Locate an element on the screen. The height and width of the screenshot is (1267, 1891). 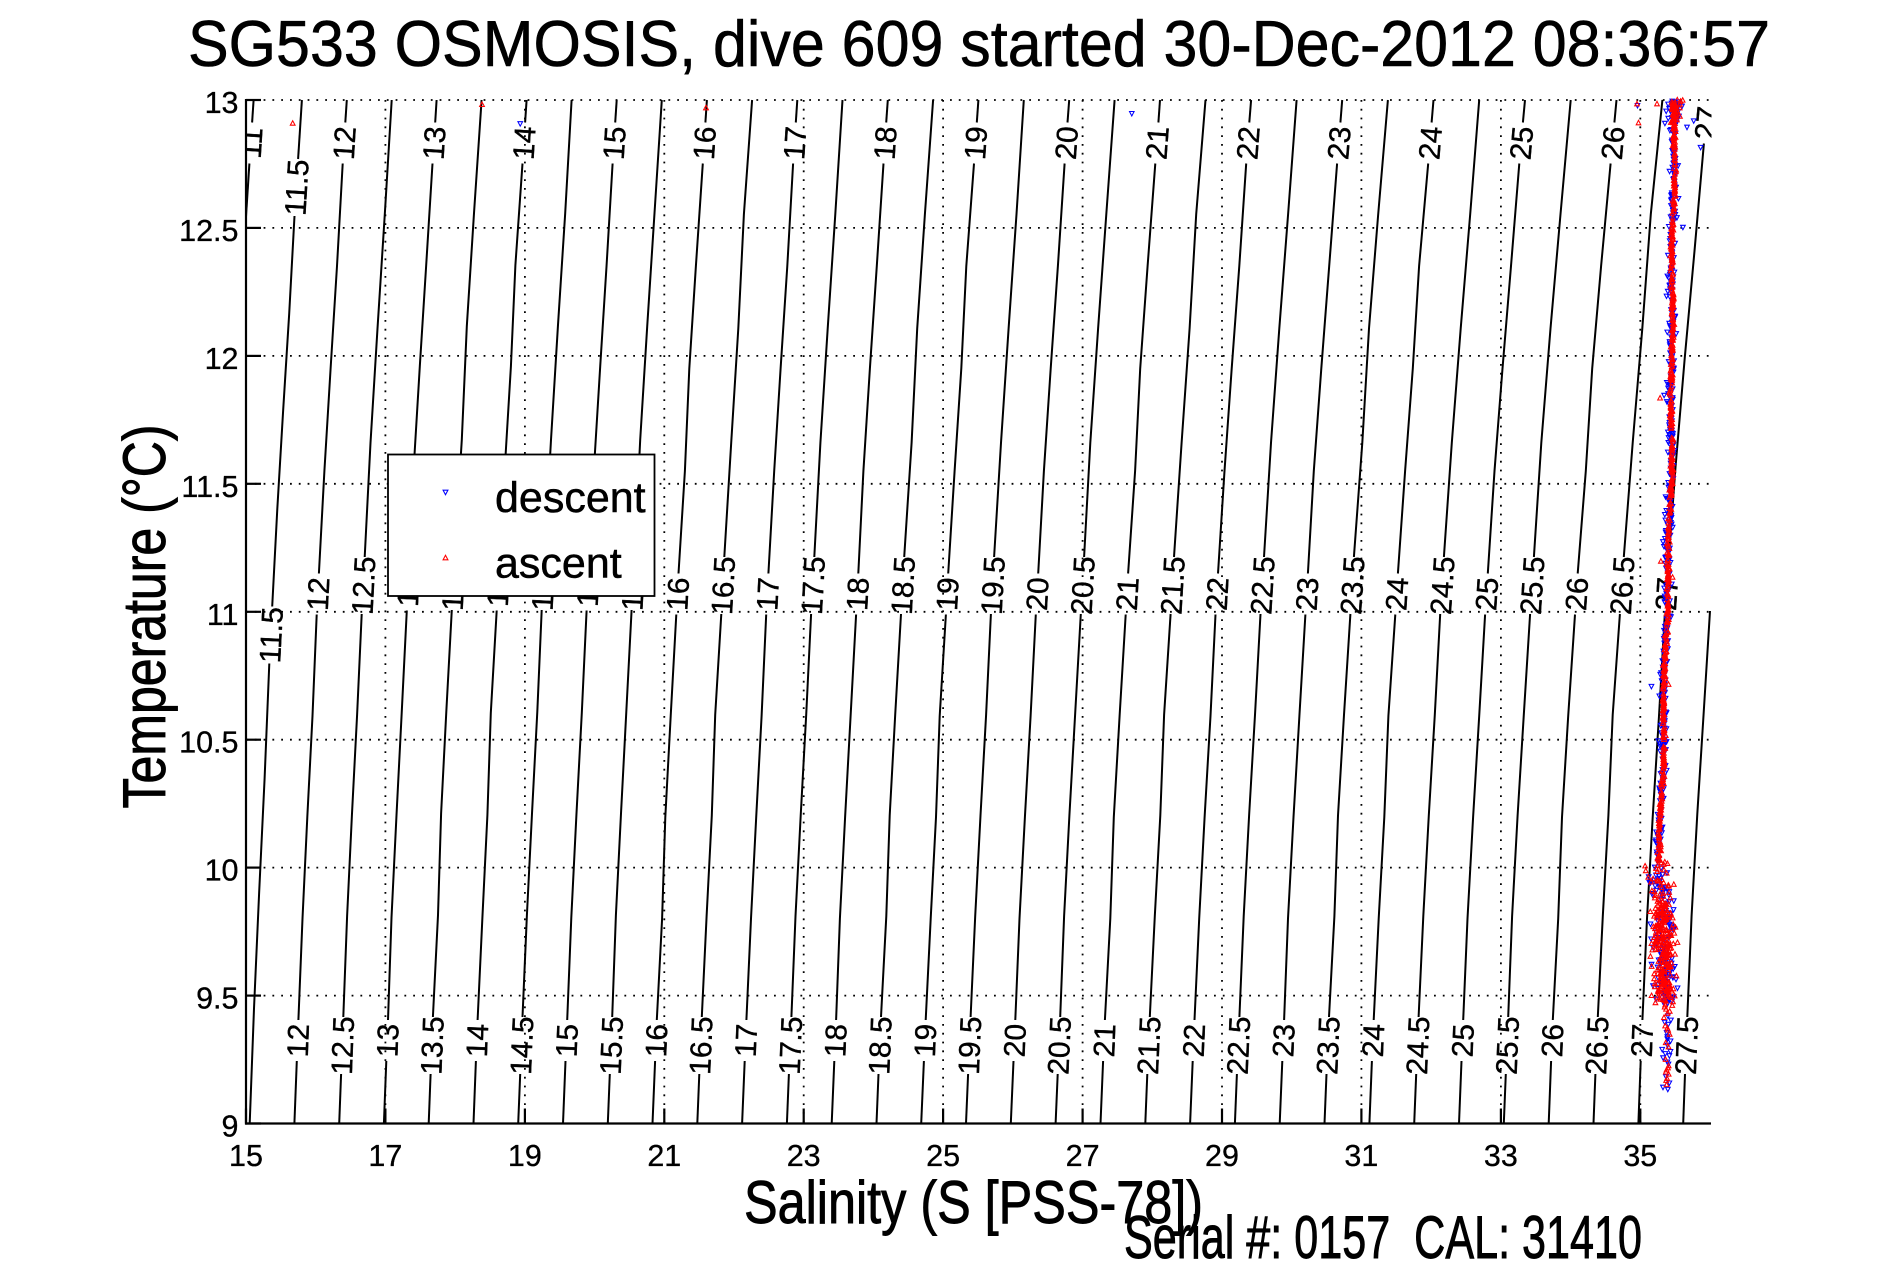
svg-text: 13.5 is located at coordinates (432, 1046).